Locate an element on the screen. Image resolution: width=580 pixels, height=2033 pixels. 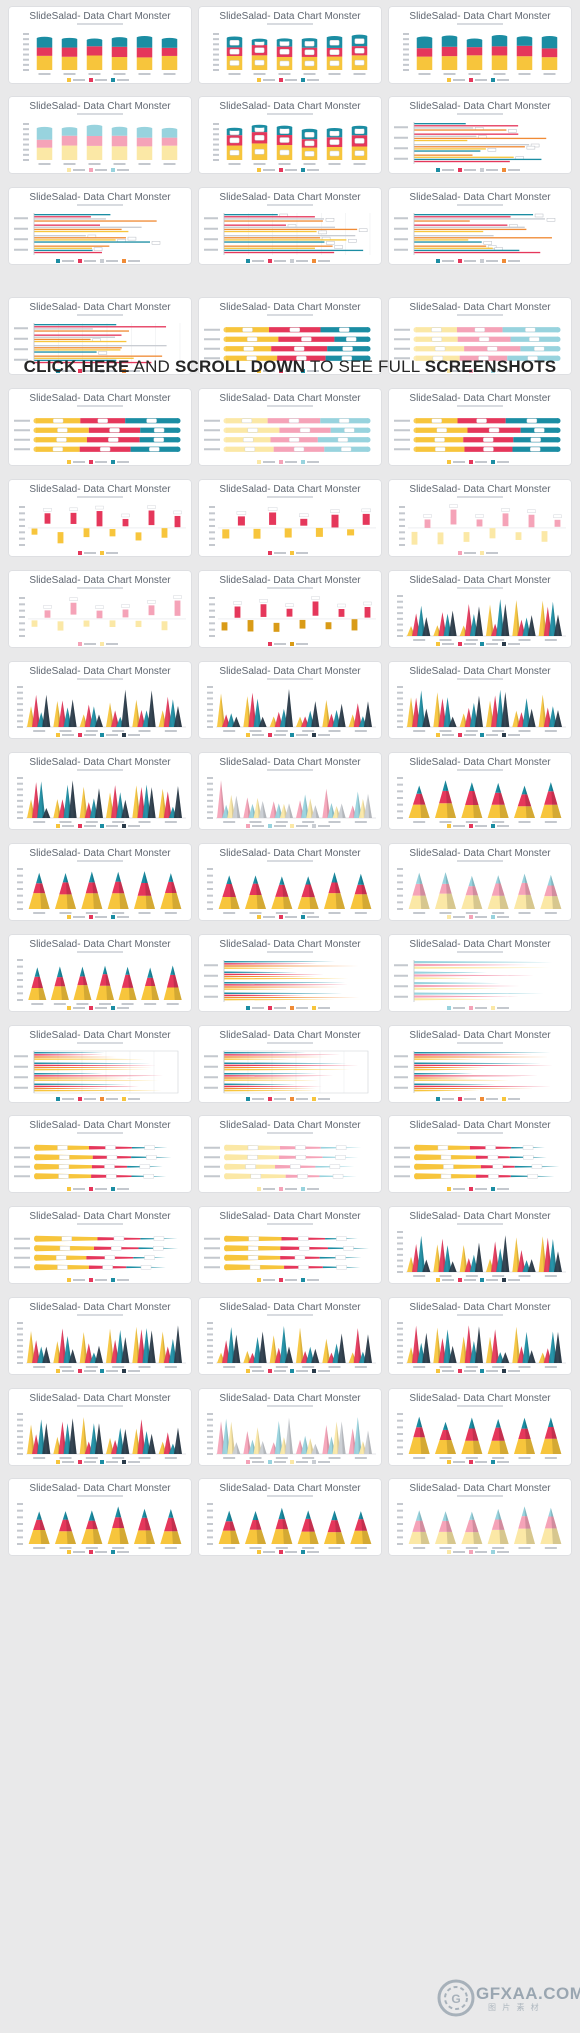
chart-preview is located at coordinates (97, 348).